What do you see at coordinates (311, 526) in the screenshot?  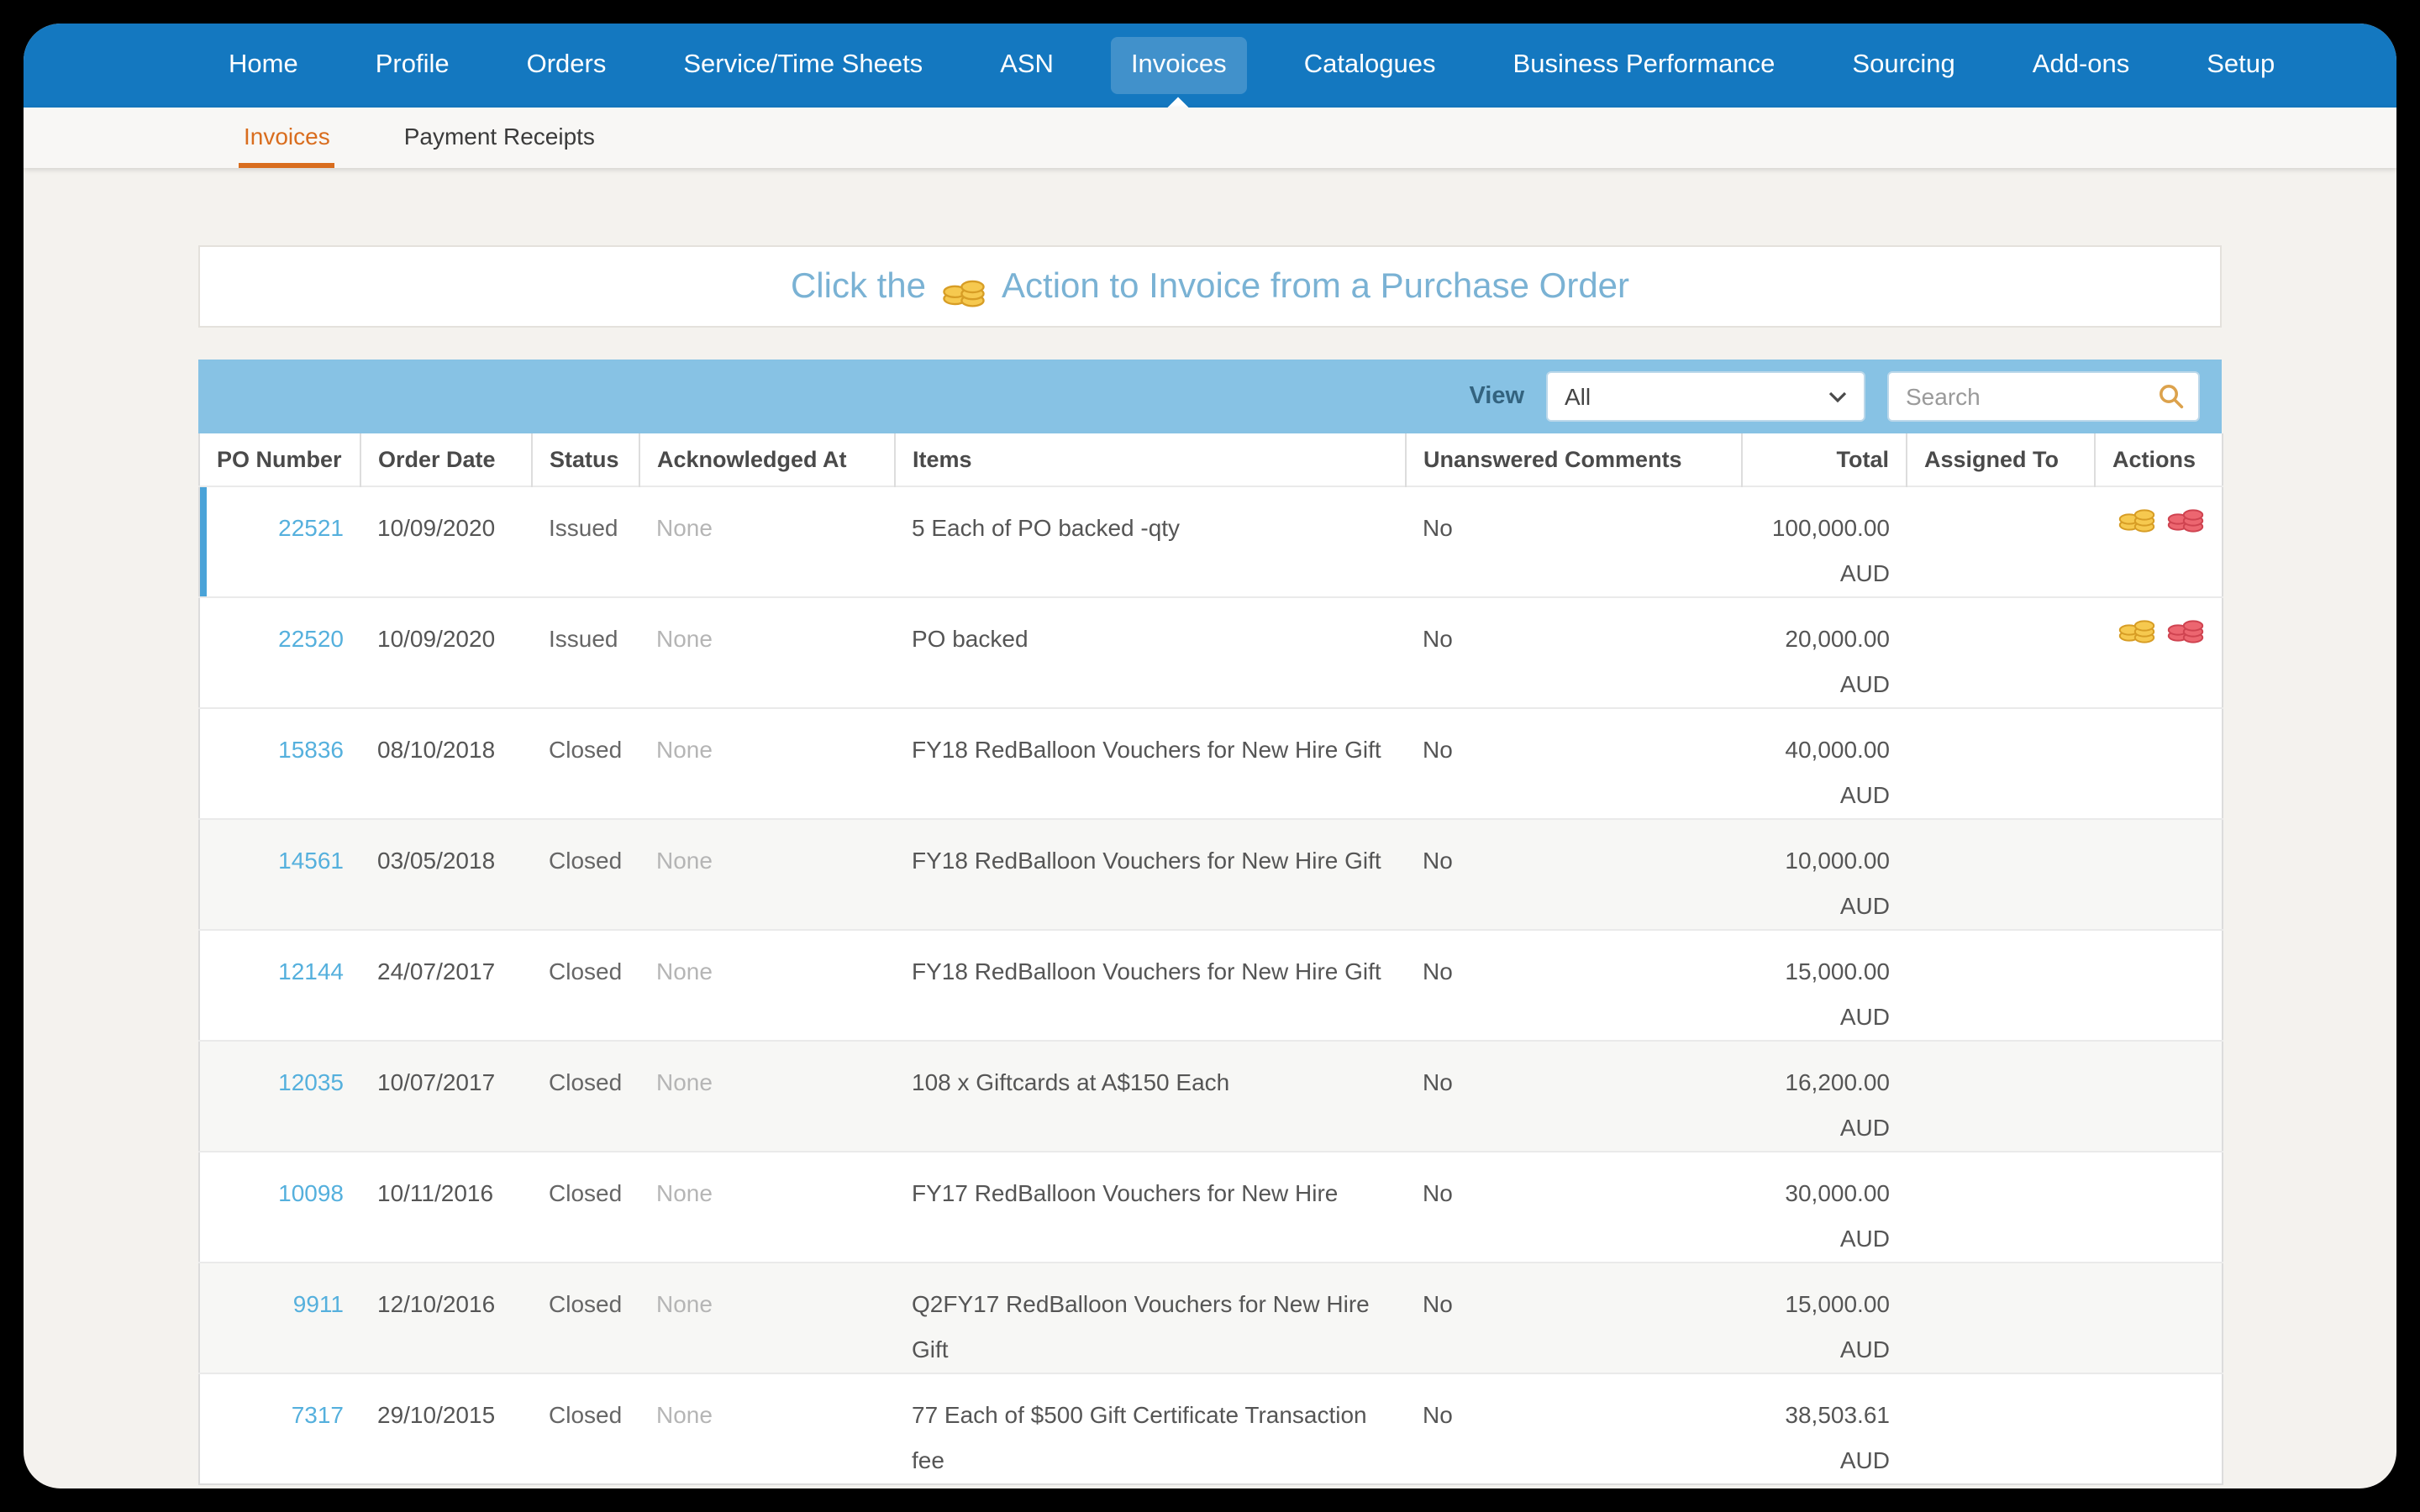 I see `po-number-link: 22521` at bounding box center [311, 526].